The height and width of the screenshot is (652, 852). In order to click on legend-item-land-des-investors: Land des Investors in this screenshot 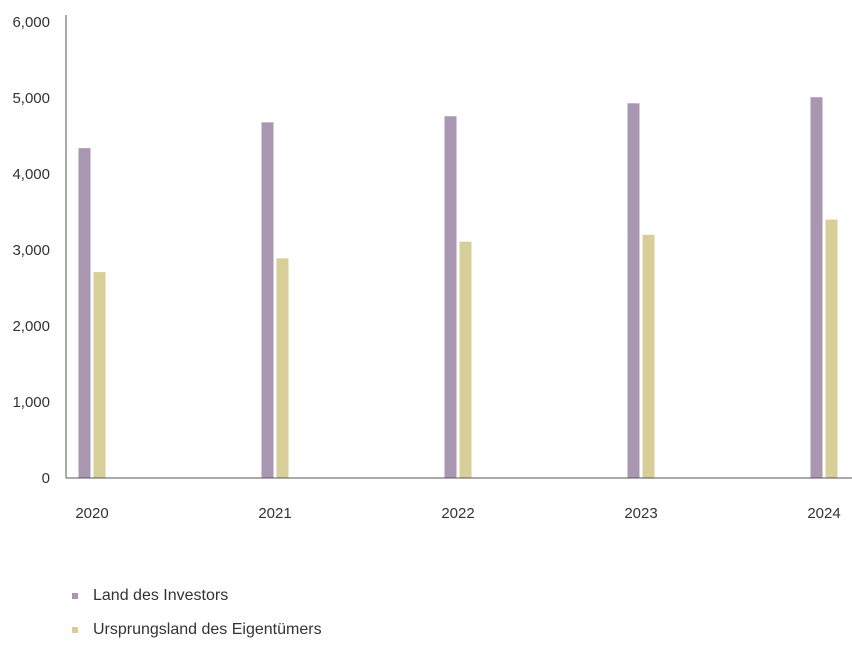, I will do `click(197, 596)`.